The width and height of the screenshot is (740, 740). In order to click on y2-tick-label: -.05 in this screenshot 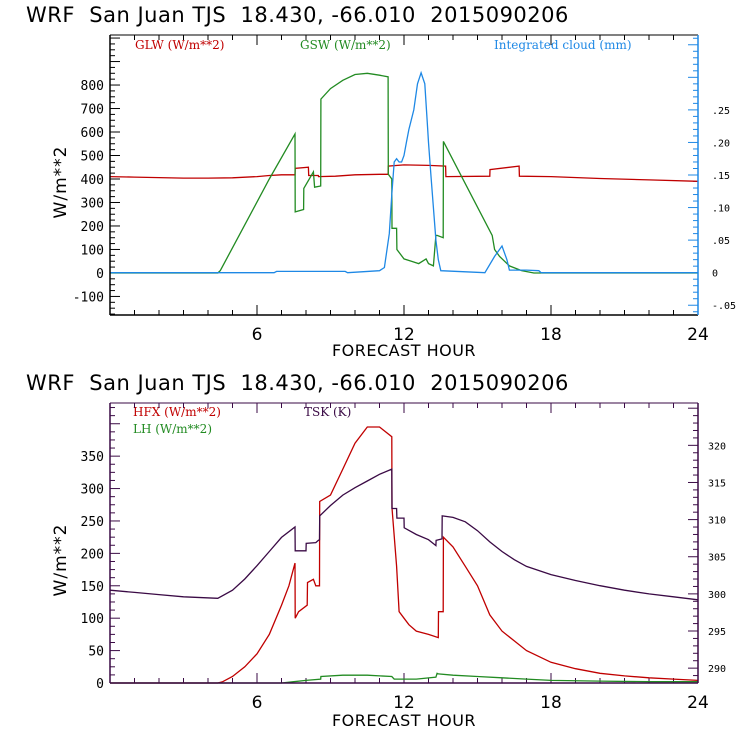, I will do `click(724, 306)`.